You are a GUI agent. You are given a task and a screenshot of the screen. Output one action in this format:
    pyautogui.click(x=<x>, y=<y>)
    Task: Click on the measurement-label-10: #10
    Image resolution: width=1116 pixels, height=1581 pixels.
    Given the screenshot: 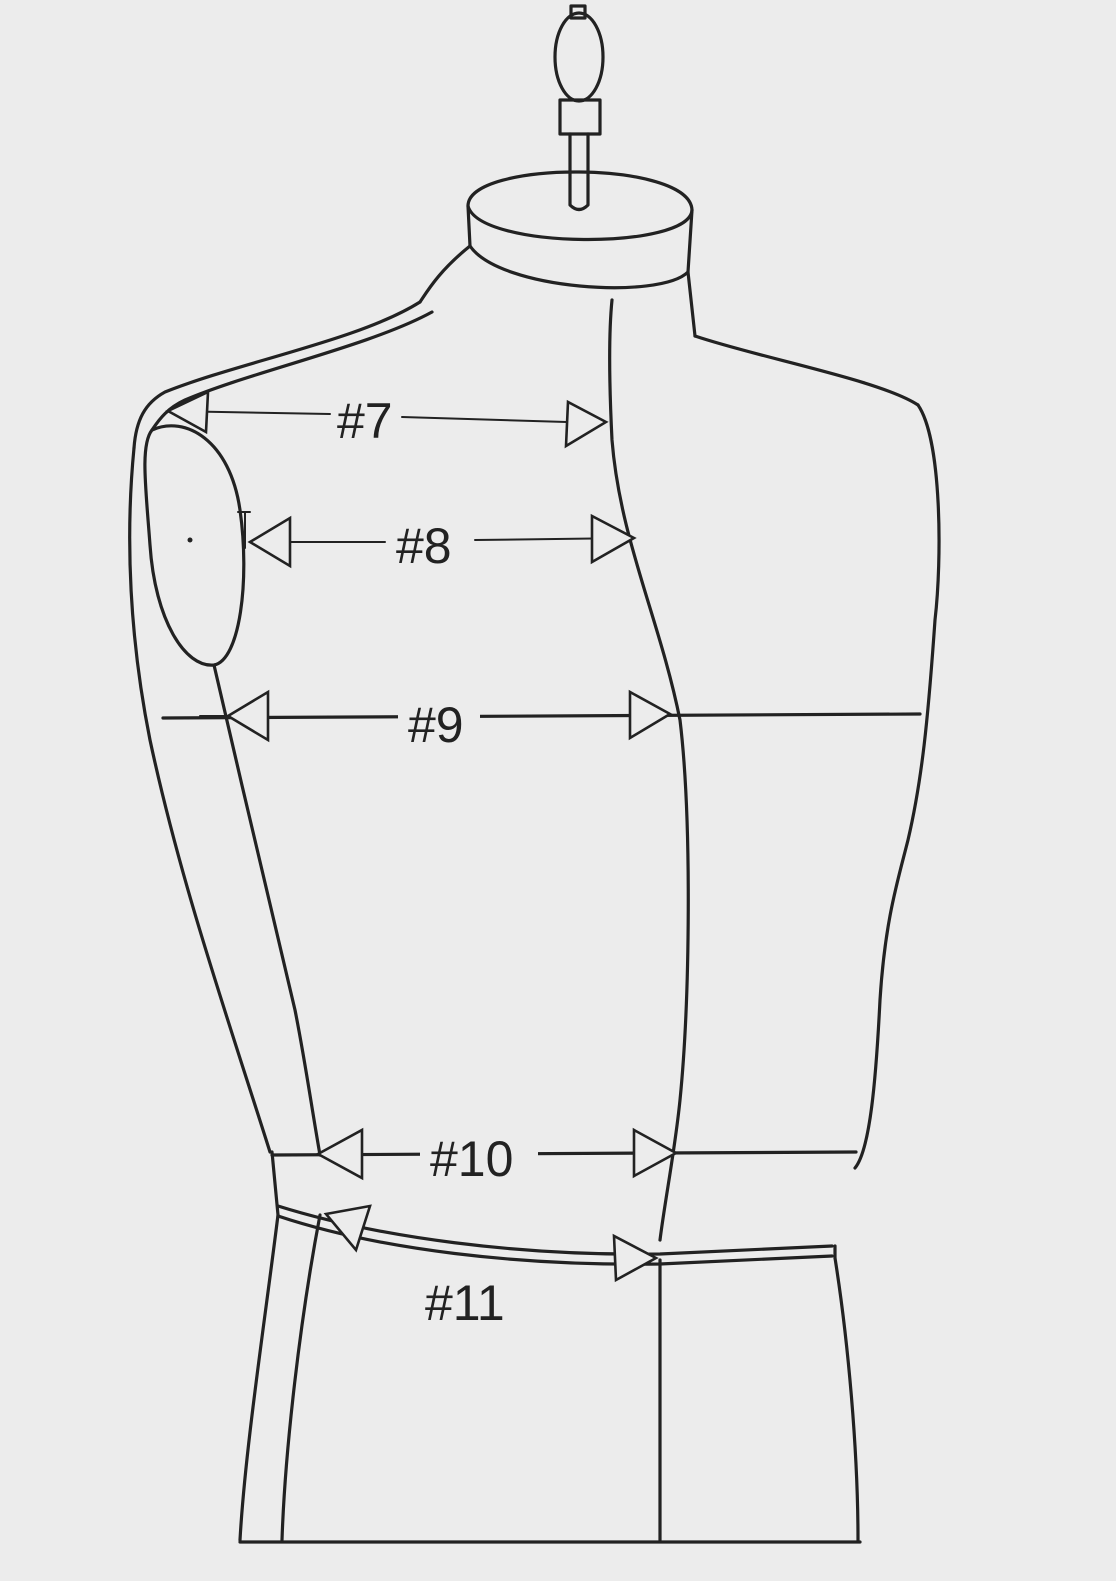 What is the action you would take?
    pyautogui.click(x=471, y=1159)
    